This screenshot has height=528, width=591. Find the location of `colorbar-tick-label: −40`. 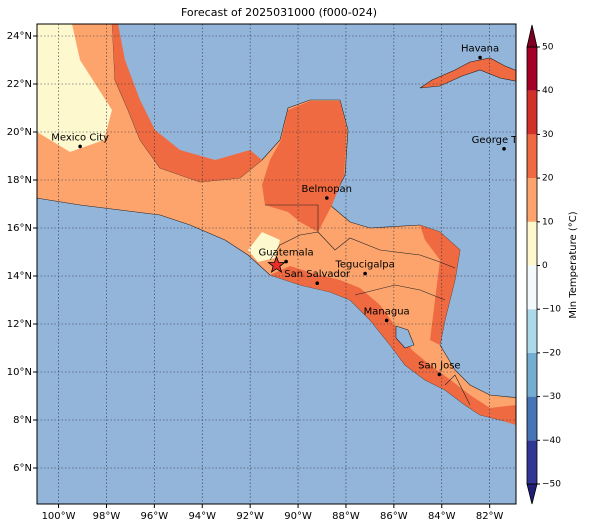

colorbar-tick-label: −40 is located at coordinates (551, 441).